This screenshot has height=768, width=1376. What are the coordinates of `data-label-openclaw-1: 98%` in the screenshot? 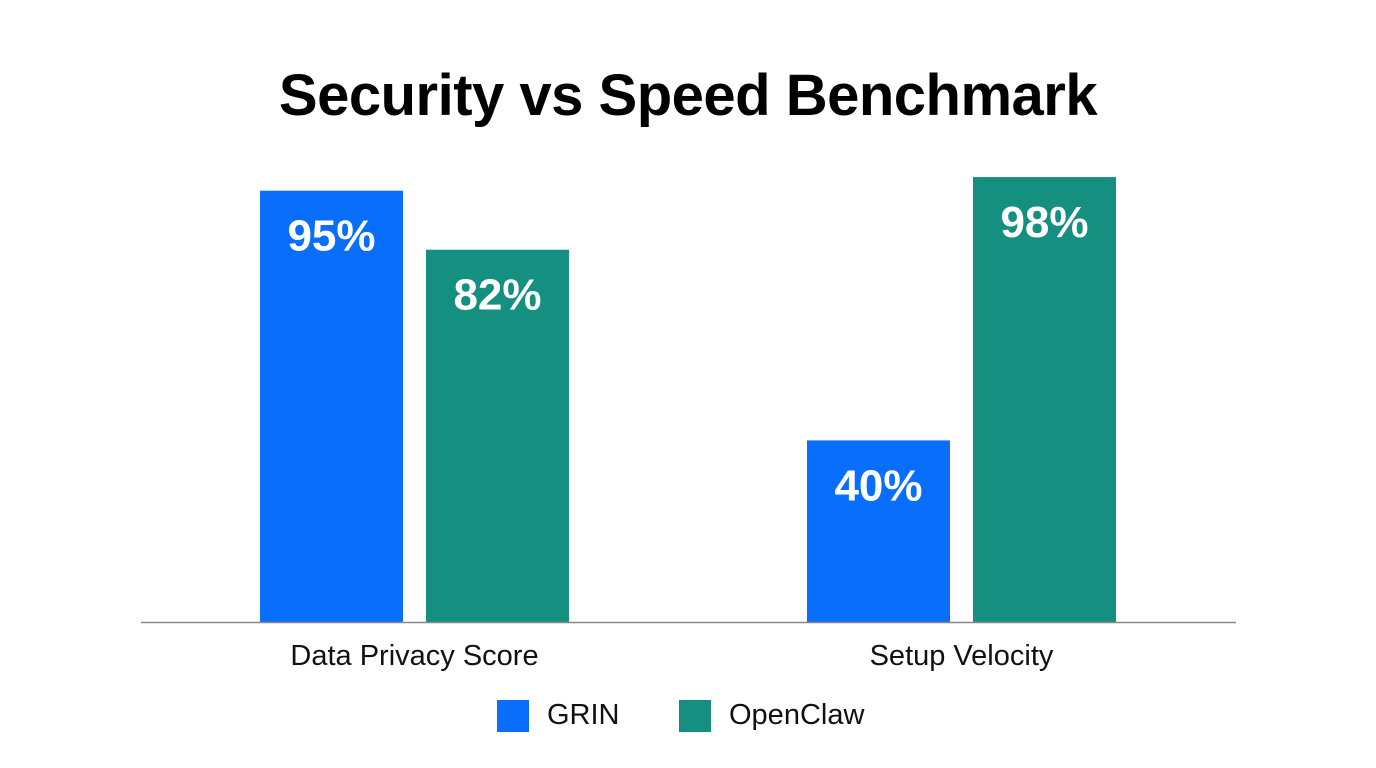 It's located at (1044, 222).